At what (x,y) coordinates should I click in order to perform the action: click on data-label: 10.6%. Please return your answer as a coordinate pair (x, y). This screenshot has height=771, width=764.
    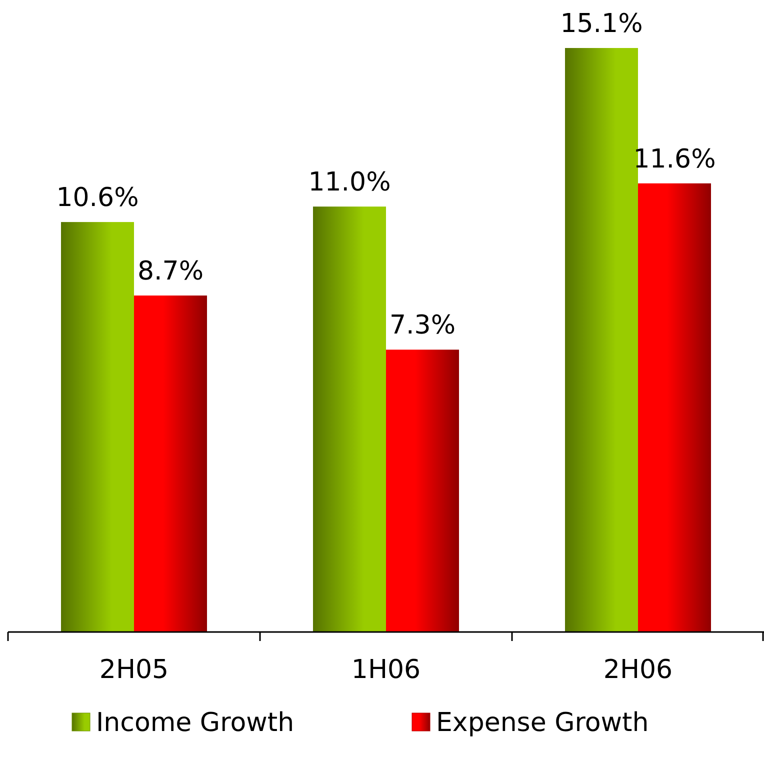
    Looking at the image, I should click on (97, 198).